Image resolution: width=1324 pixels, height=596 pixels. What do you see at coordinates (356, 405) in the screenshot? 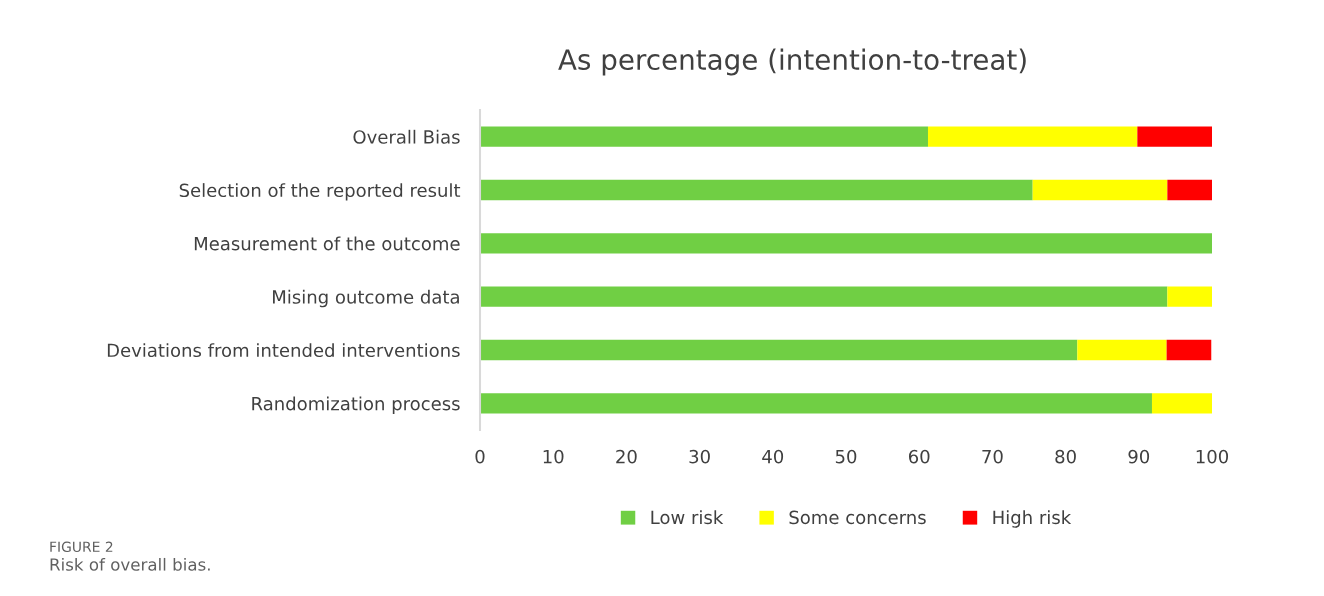
I see `y-tick-label: Randomization process` at bounding box center [356, 405].